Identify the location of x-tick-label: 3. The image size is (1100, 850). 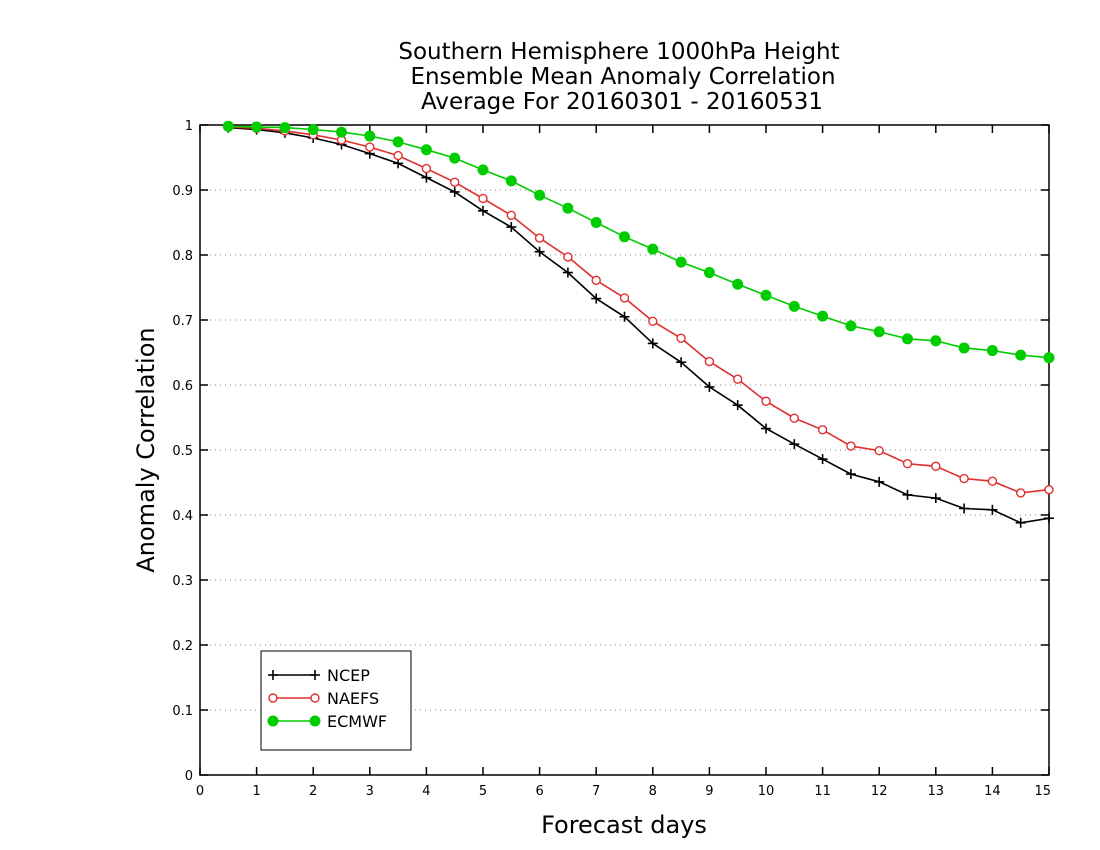
(370, 791).